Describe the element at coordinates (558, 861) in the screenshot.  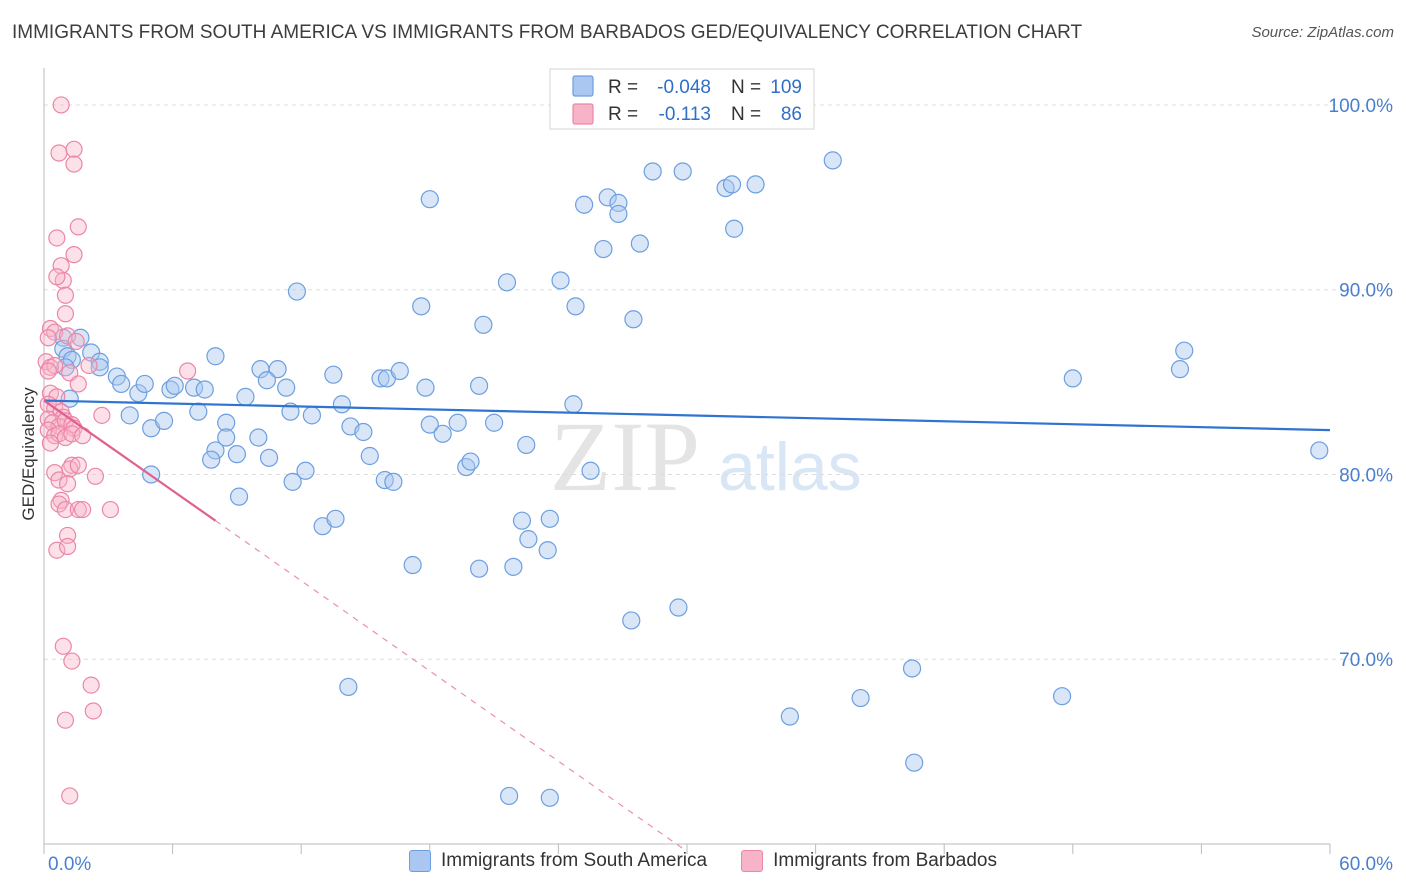
I see `legend-item-south-america: Immigrants from South America` at that location.